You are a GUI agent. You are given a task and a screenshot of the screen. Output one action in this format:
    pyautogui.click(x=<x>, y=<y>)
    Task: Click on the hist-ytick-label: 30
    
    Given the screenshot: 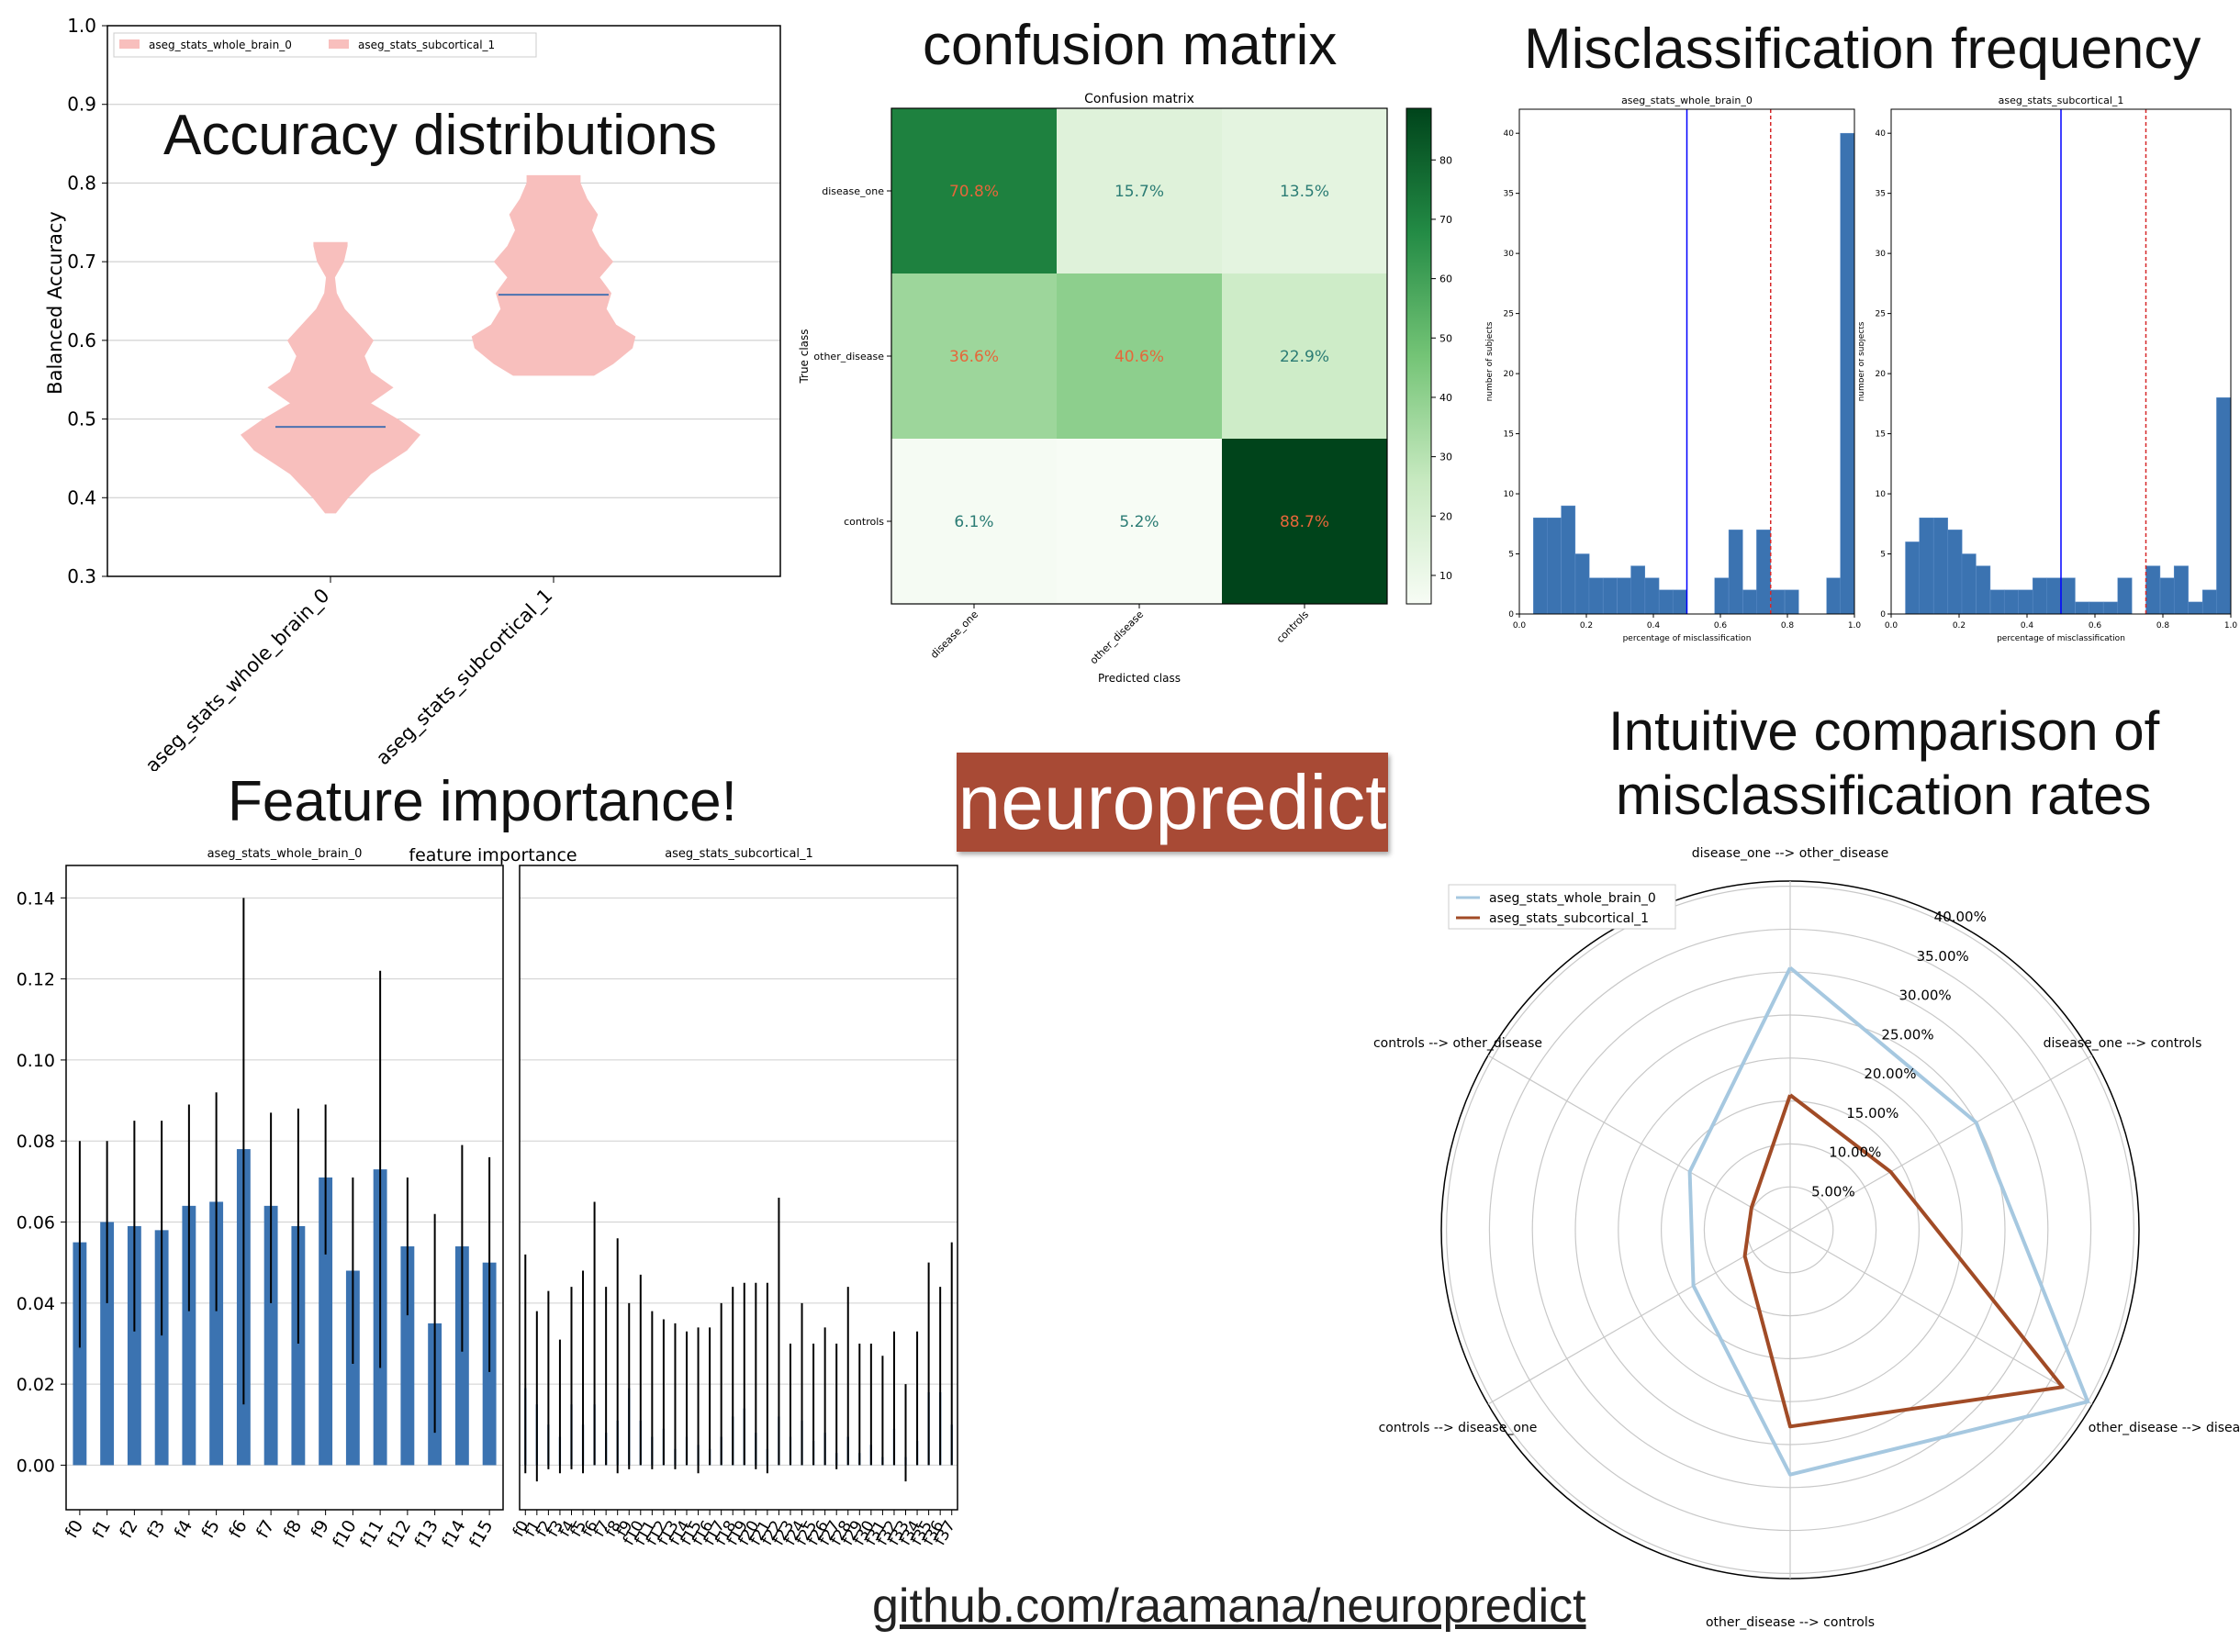 What is the action you would take?
    pyautogui.click(x=1881, y=255)
    